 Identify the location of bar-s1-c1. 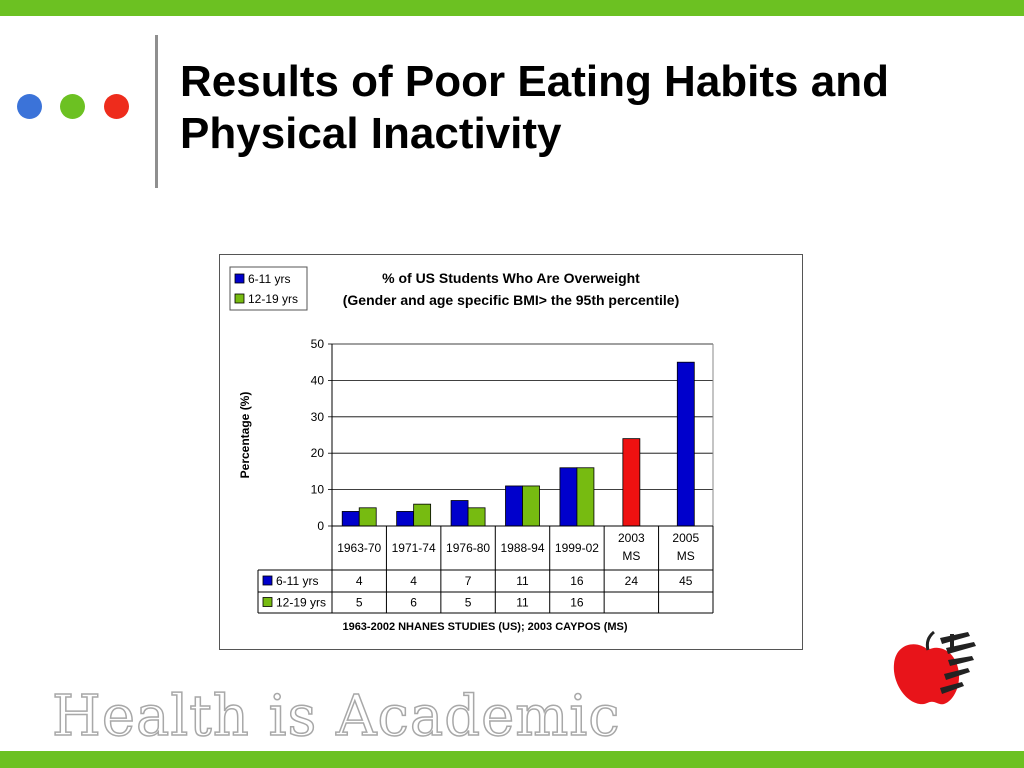
(422, 515).